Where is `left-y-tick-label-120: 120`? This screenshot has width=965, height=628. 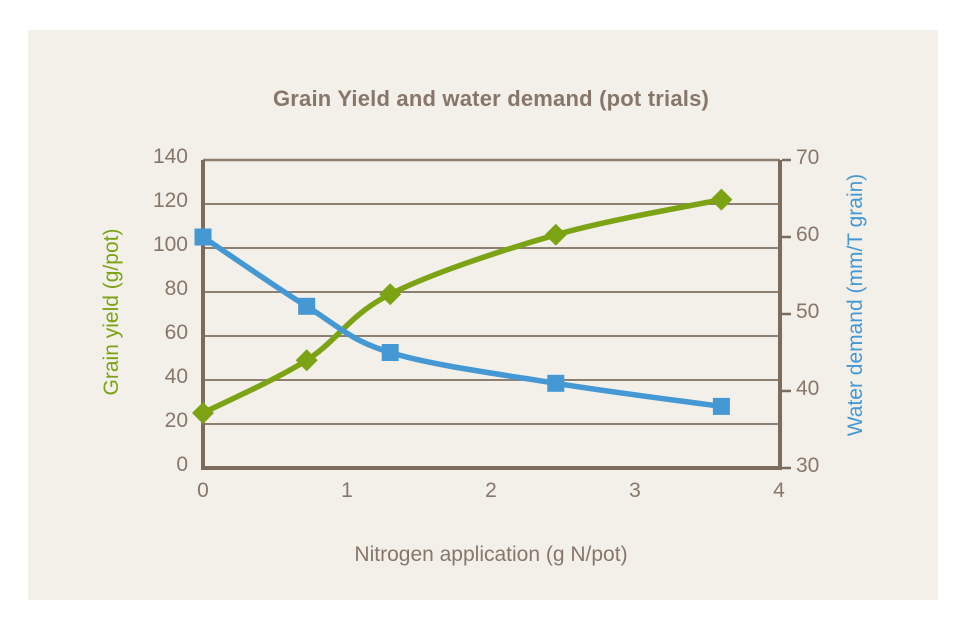
left-y-tick-label-120: 120 is located at coordinates (170, 200).